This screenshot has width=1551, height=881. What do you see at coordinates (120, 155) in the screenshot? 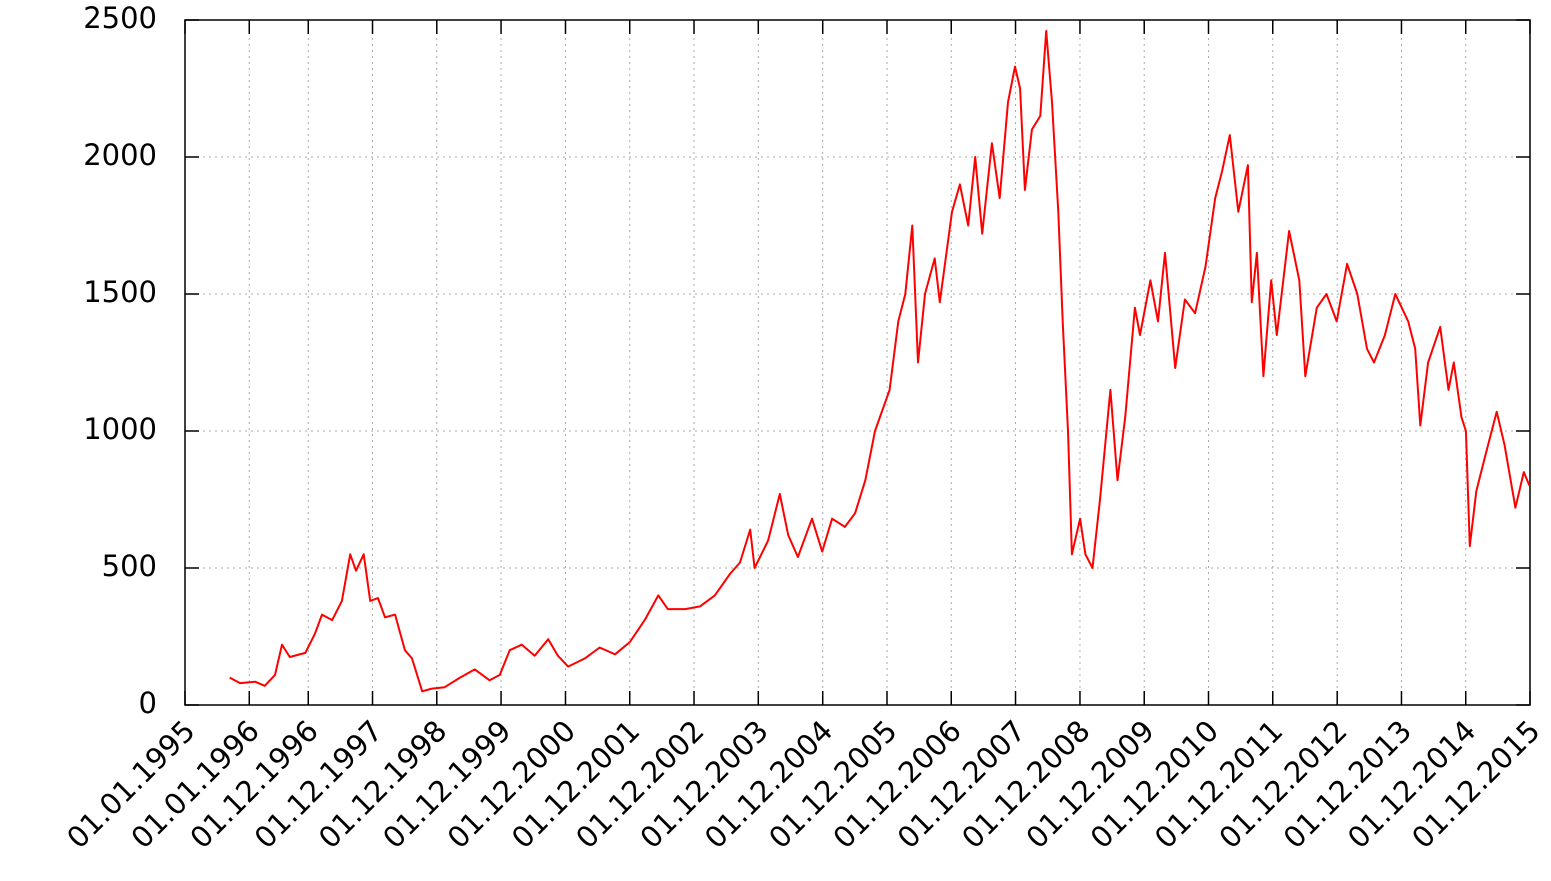
I see `y-tick-label: 2000` at bounding box center [120, 155].